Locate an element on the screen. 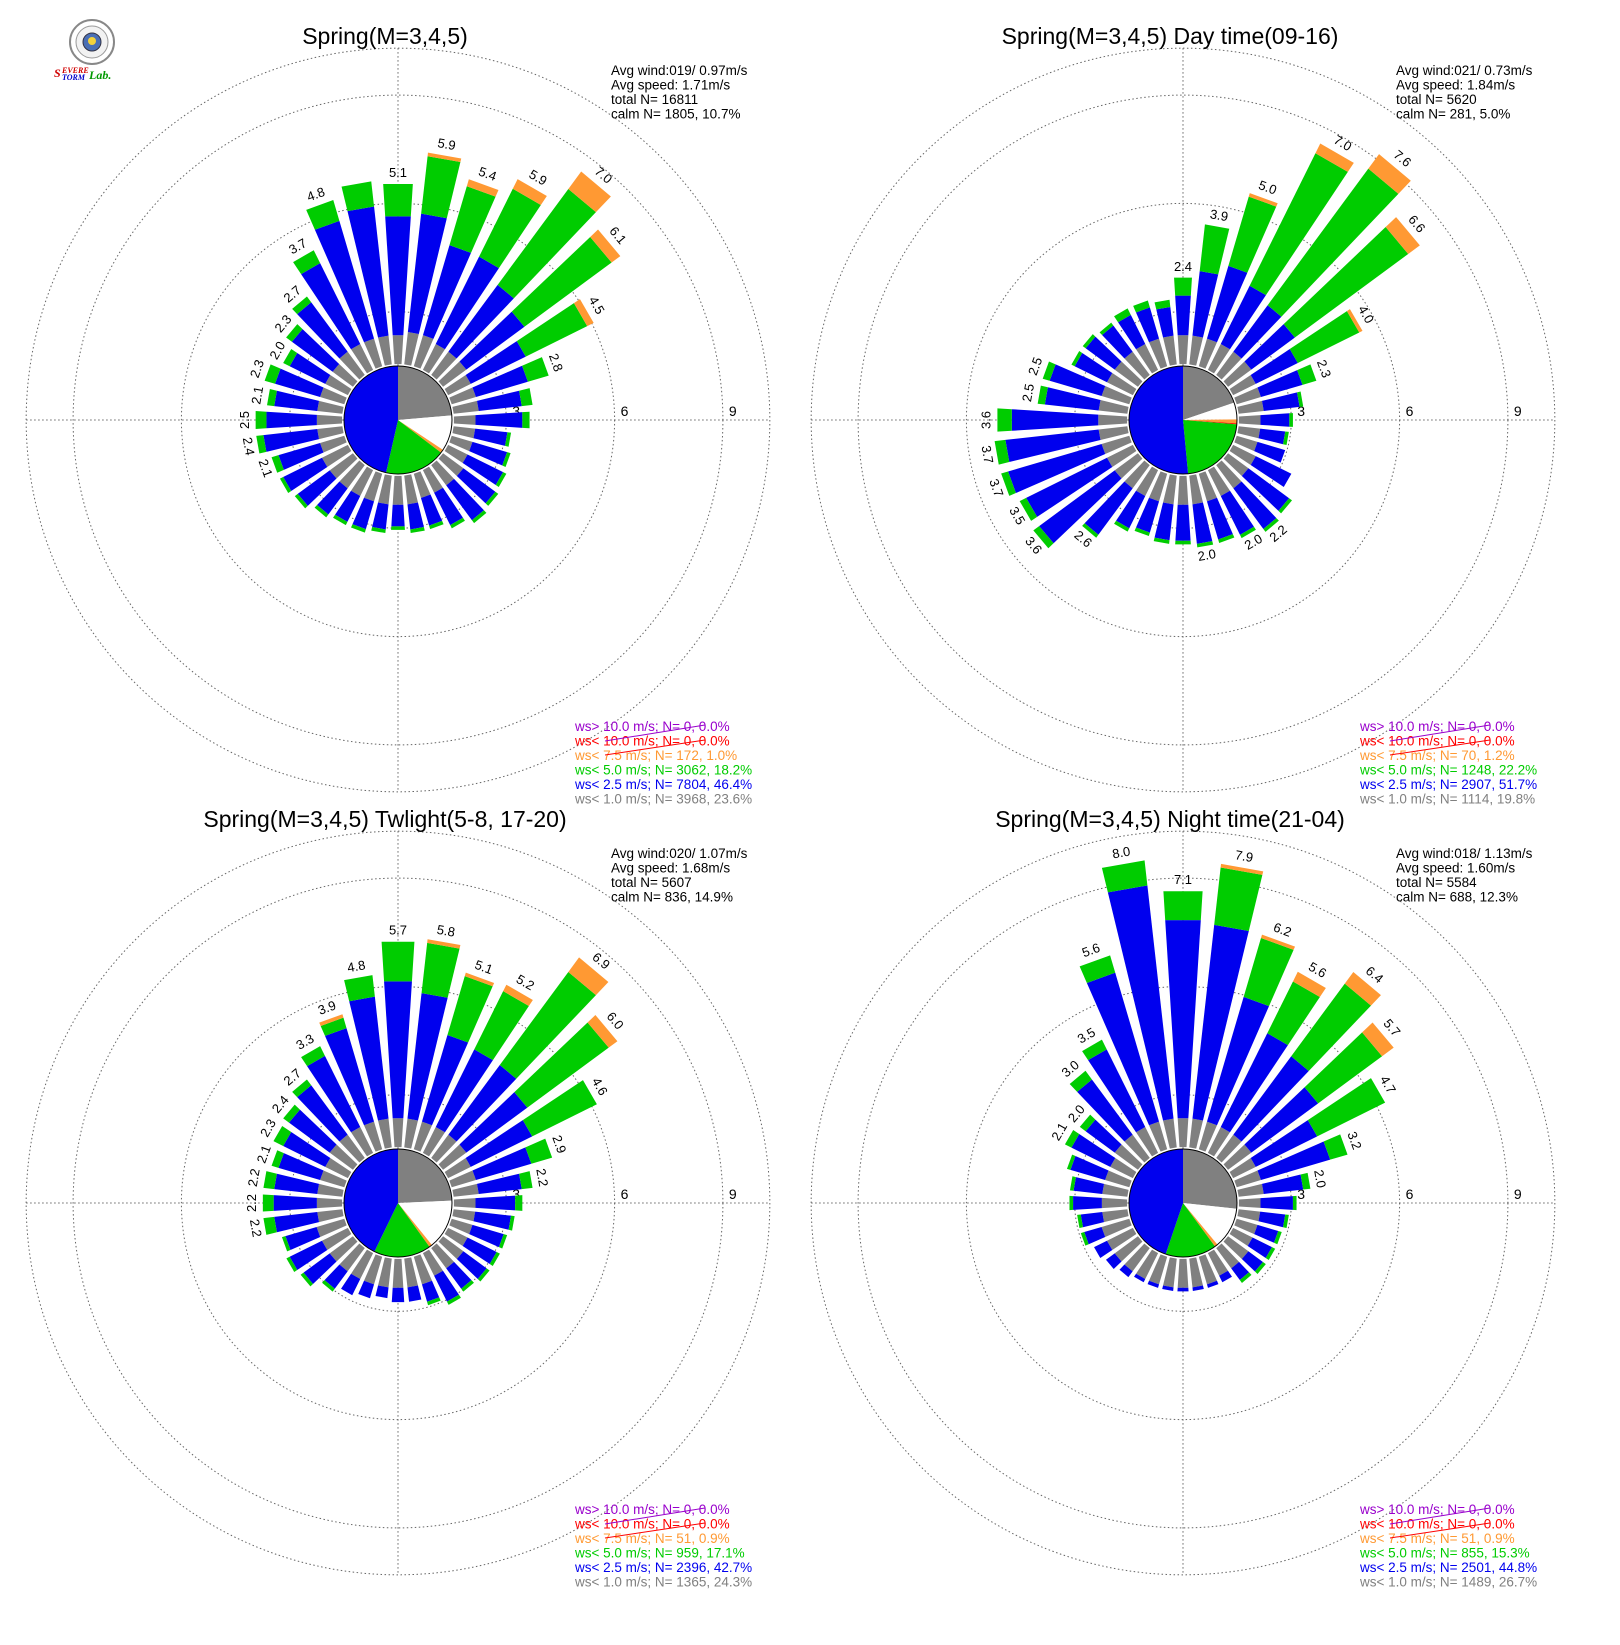 Image resolution: width=1620 pixels, height=1645 pixels. bar-dir-20: 5.1 is located at coordinates (454, 1054).